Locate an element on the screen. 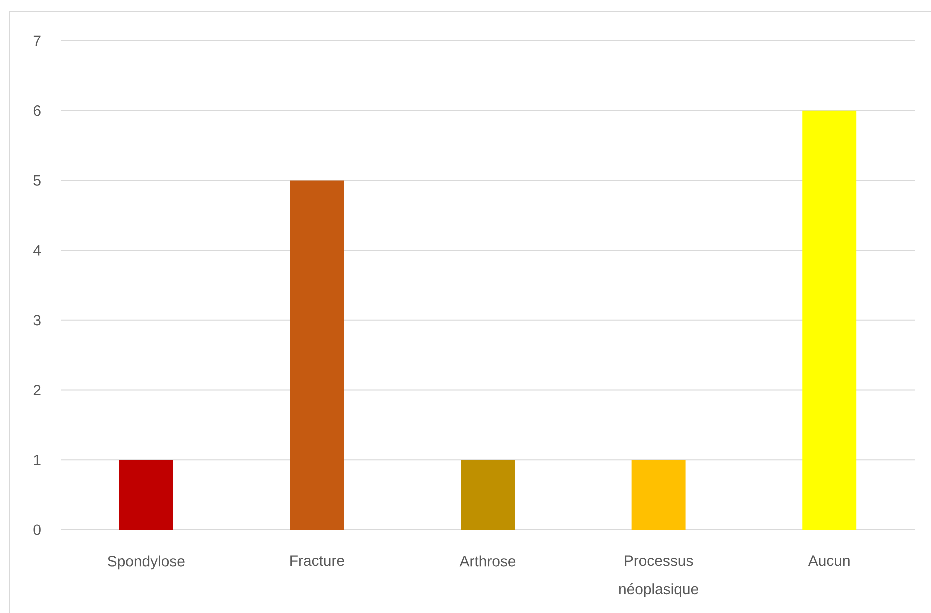 This screenshot has height=613, width=931. x-tick-label: Processus néoplasique is located at coordinates (658, 577).